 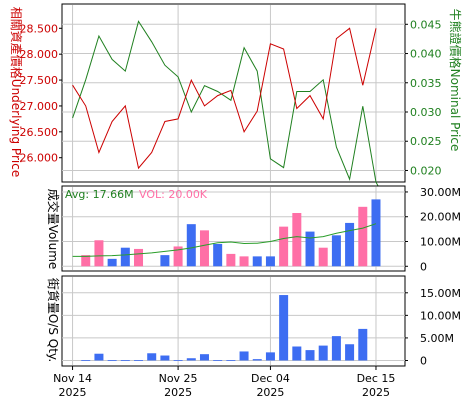 I want to click on underlying-price-axis-title: 相關資產價格Underlying Price, so click(x=16, y=92).